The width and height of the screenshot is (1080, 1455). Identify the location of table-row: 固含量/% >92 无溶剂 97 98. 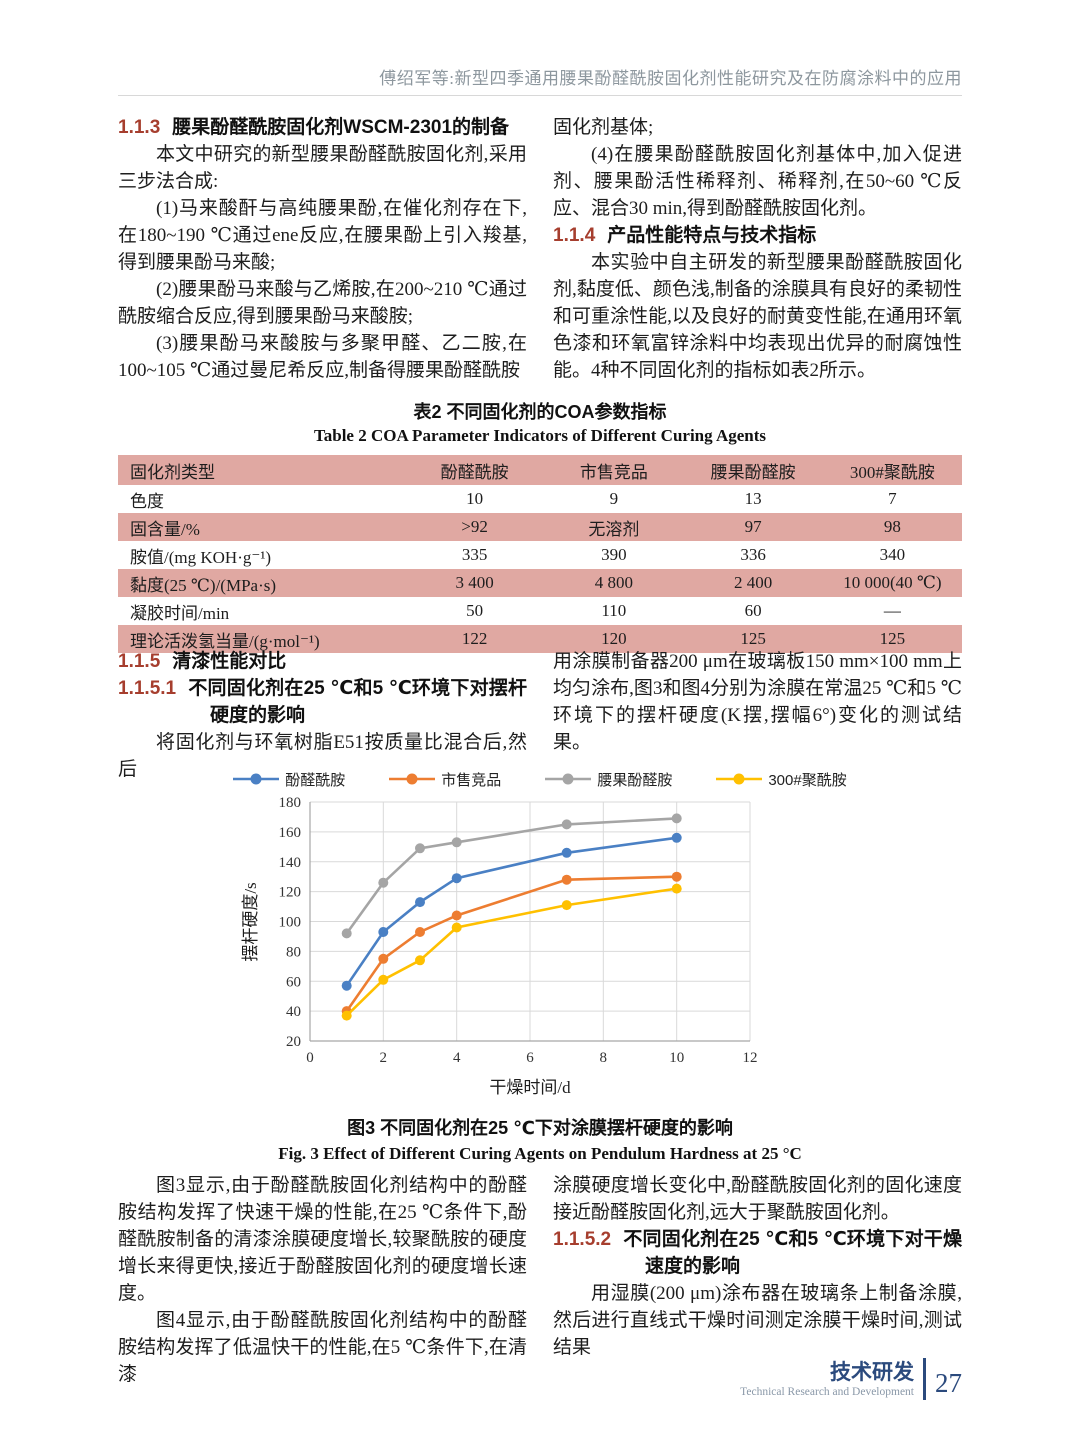
(540, 527).